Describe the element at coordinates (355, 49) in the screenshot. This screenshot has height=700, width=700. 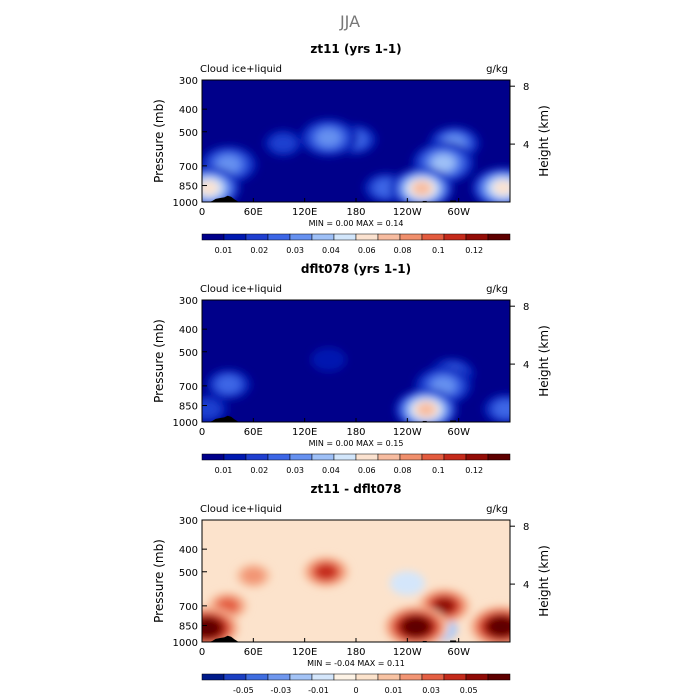
I see `panel-title: zt11 (yrs 1-1)` at that location.